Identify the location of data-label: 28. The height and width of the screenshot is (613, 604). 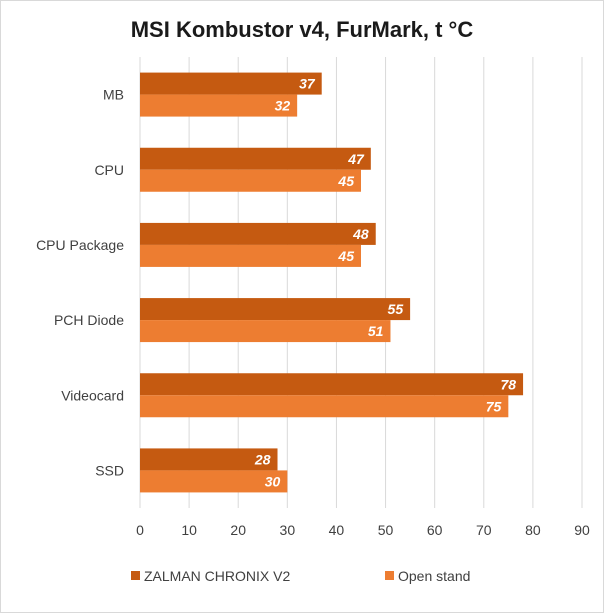
(262, 459).